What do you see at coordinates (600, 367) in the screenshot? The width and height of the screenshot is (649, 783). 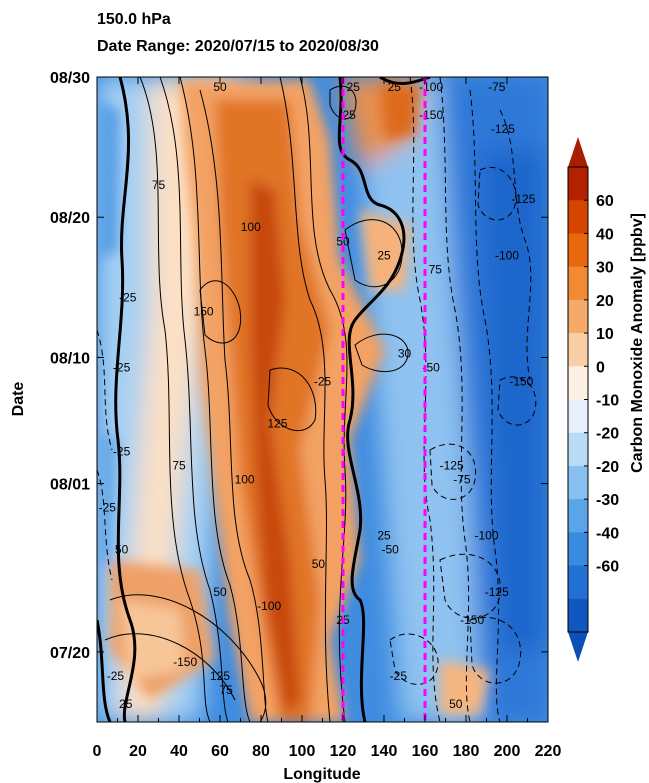 I see `colorbar-tick-label: 0` at bounding box center [600, 367].